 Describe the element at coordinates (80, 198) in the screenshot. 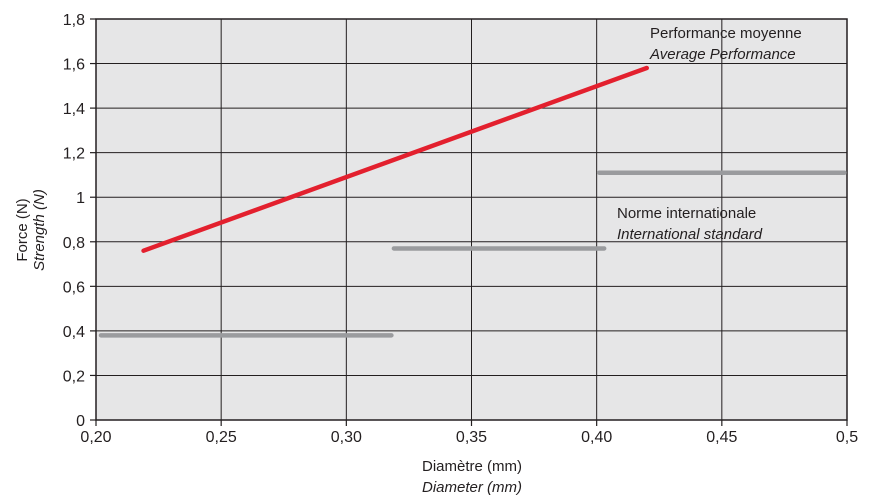

I see `y-tick-label: 1` at that location.